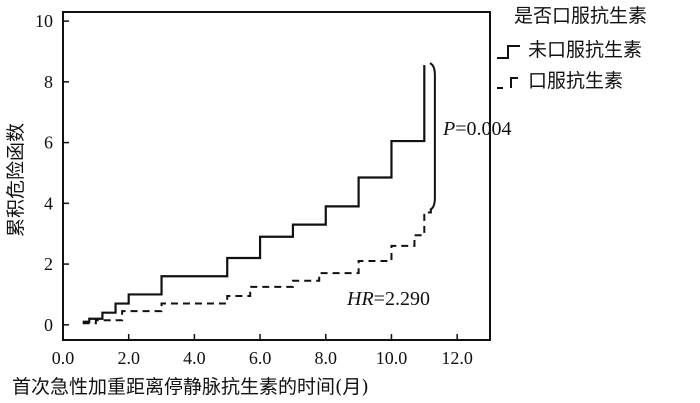  What do you see at coordinates (190, 387) in the screenshot?
I see `x-axis-title: 首次急性加重距离停静脉抗生素的时间(月)` at bounding box center [190, 387].